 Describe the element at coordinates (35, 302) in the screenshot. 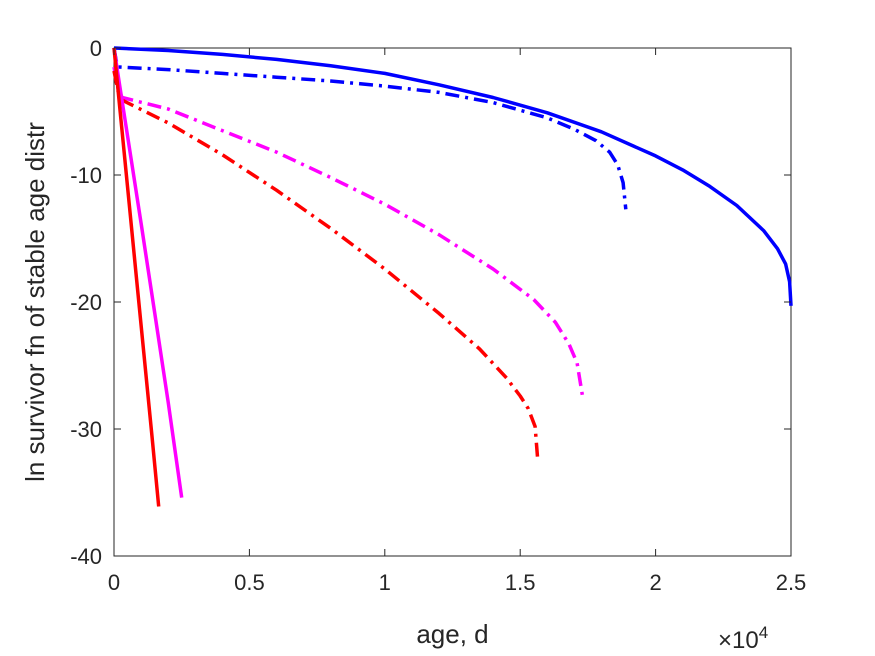

I see `y-axis-label: ln survivor fn of stable age distr` at that location.